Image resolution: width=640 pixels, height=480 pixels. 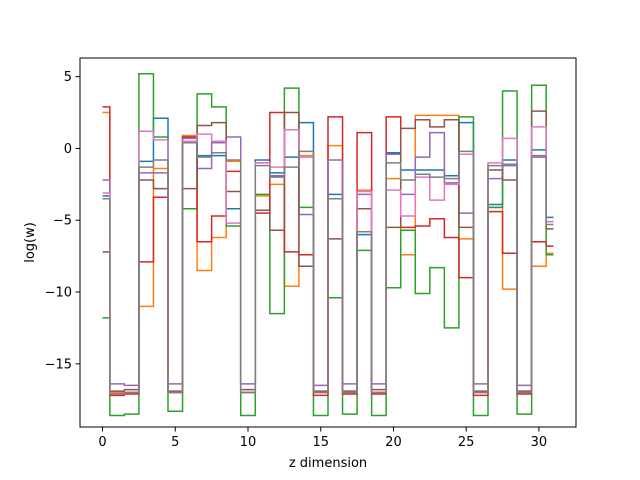 I want to click on y-tick-label: 5, so click(x=68, y=77).